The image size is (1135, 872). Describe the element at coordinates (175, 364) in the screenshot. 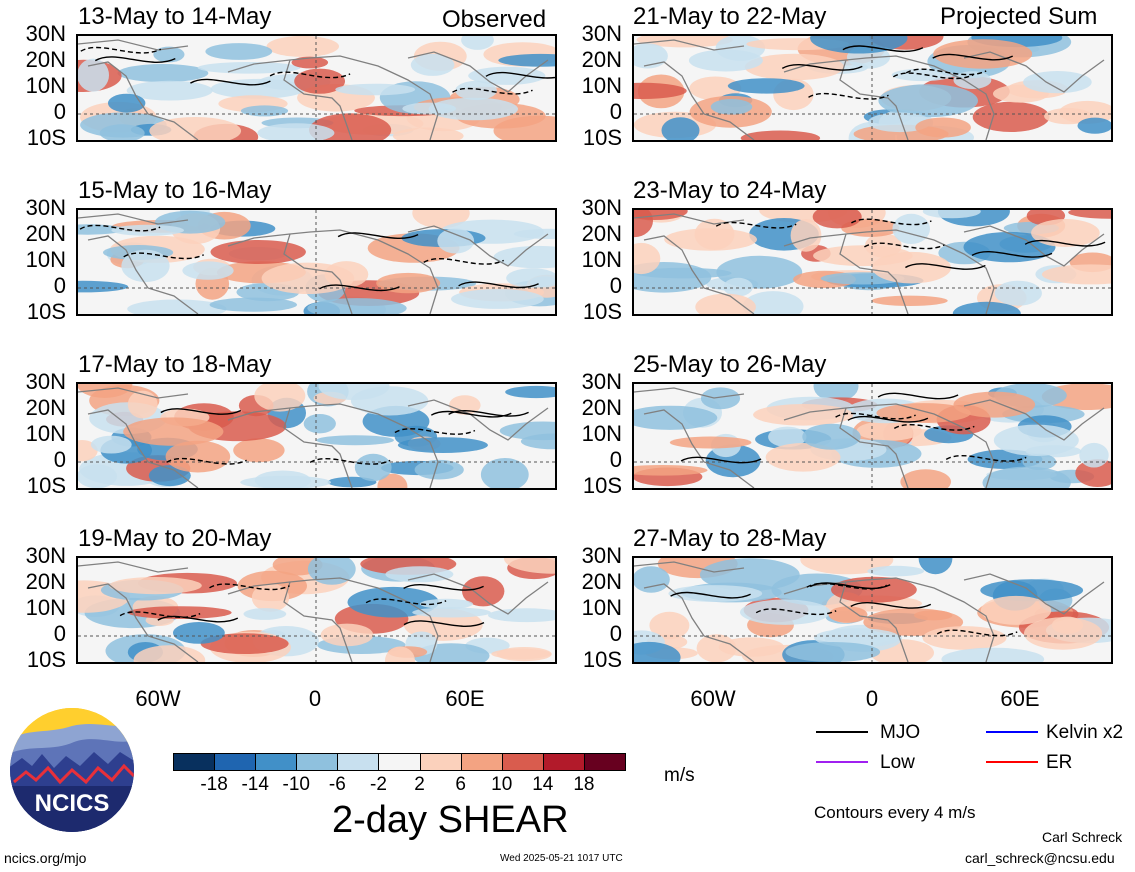

I see `panel-title: 17-May to 18-May` at that location.